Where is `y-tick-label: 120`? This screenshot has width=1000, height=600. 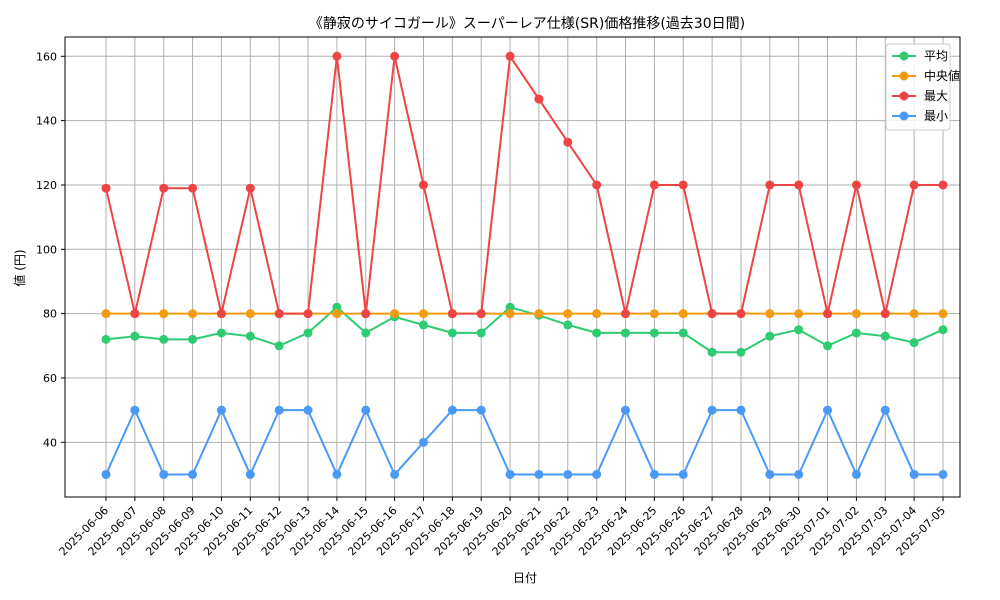 y-tick-label: 120 is located at coordinates (46, 185).